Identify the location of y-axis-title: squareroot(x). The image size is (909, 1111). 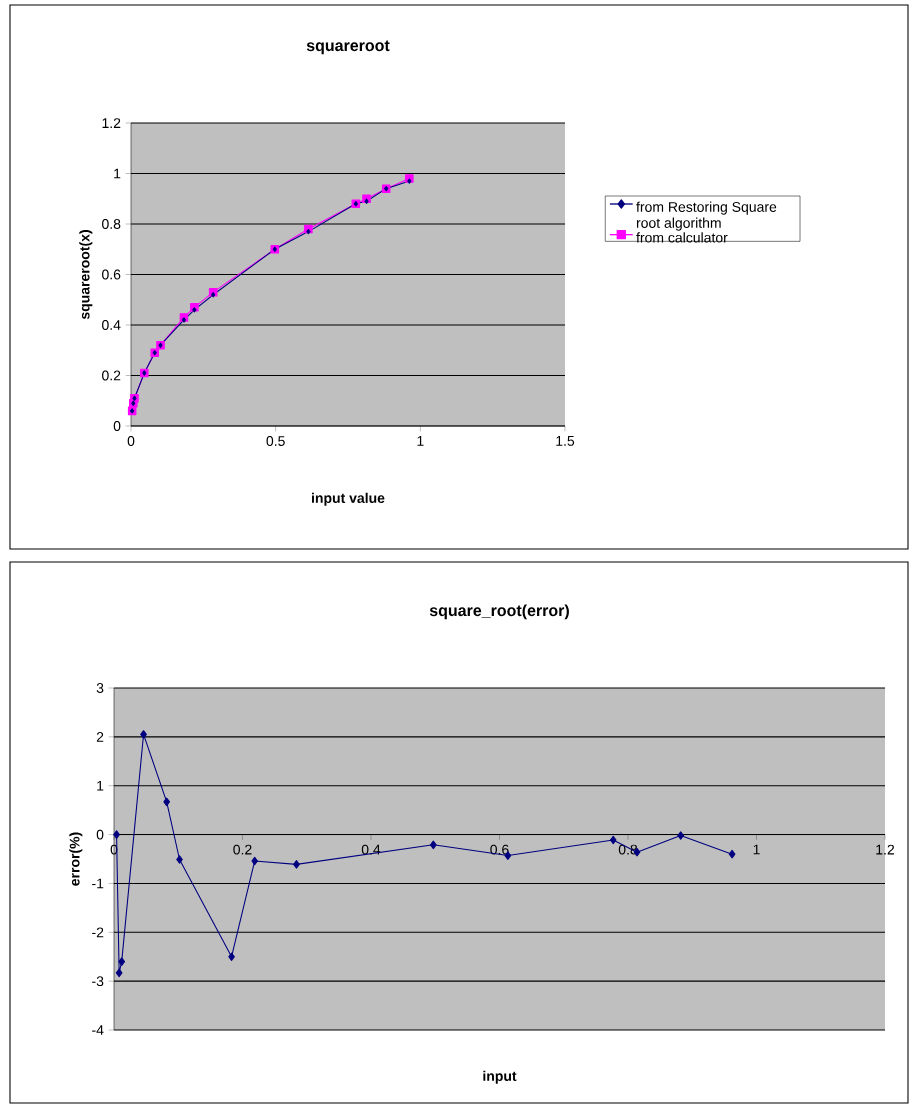
(86, 275).